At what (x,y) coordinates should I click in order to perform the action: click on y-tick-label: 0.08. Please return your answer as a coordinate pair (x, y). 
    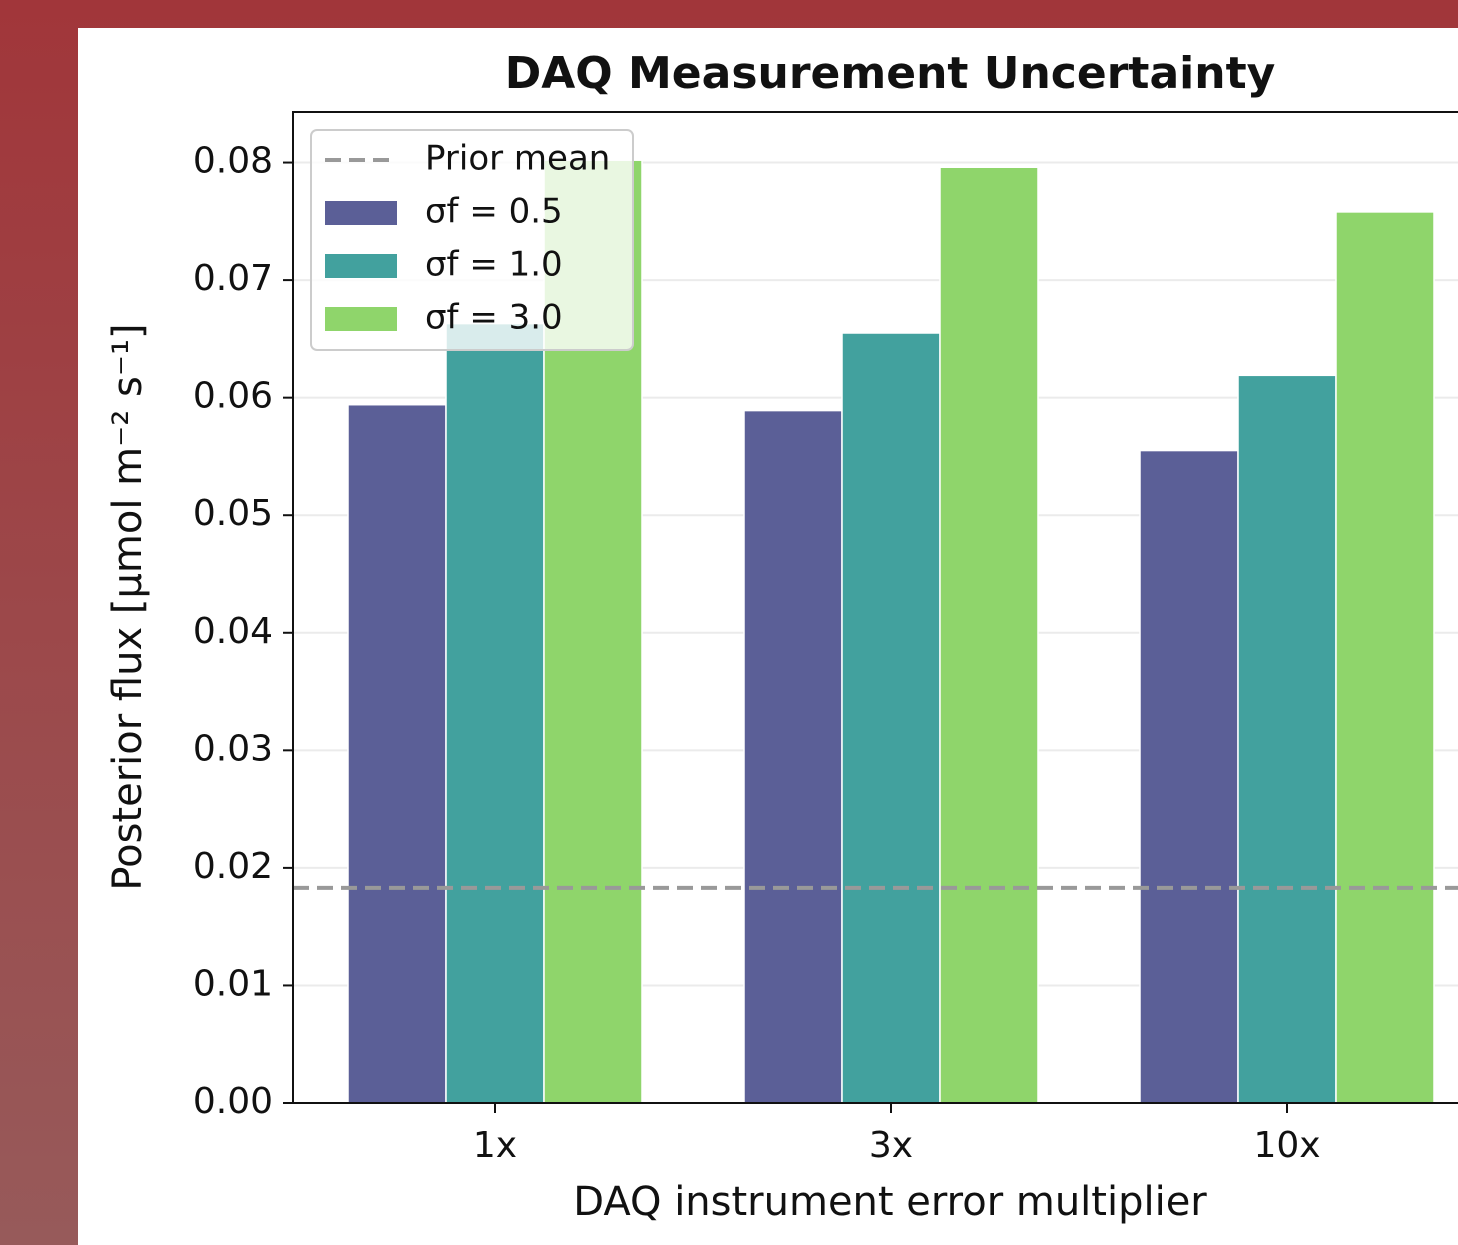
    Looking at the image, I should click on (233, 161).